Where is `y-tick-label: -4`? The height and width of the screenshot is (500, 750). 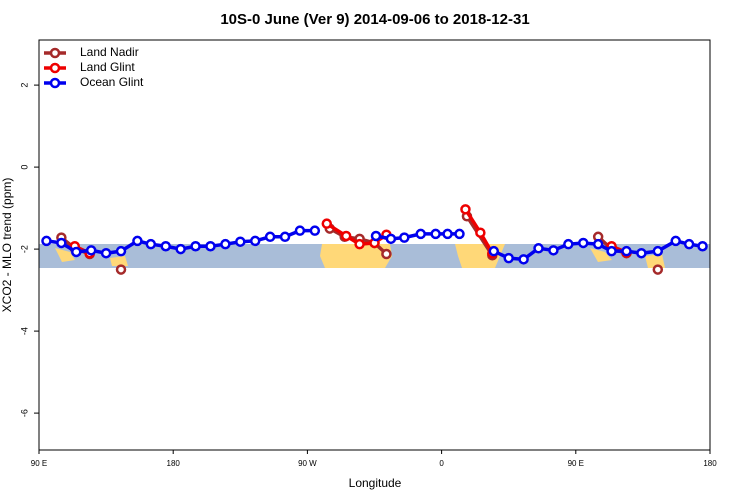
y-tick-label: -4 is located at coordinates (24, 331).